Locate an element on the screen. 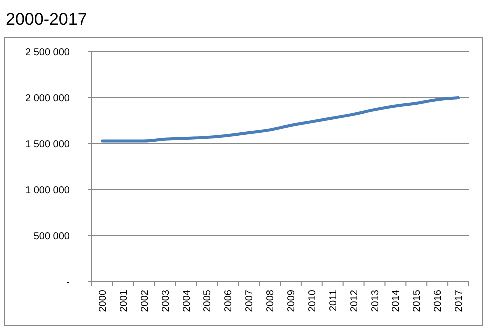 Image resolution: width=490 pixels, height=333 pixels. x-tick-label: 2013 is located at coordinates (376, 301).